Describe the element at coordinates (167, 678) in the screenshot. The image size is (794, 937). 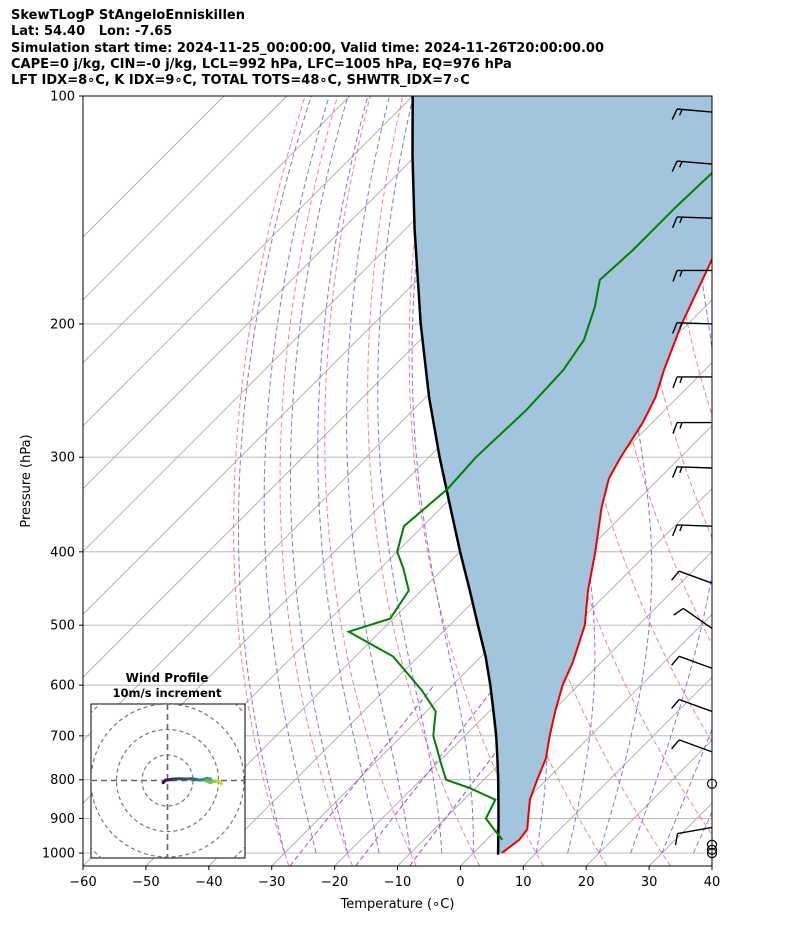
I see `hodograph-title: Wind Profile` at that location.